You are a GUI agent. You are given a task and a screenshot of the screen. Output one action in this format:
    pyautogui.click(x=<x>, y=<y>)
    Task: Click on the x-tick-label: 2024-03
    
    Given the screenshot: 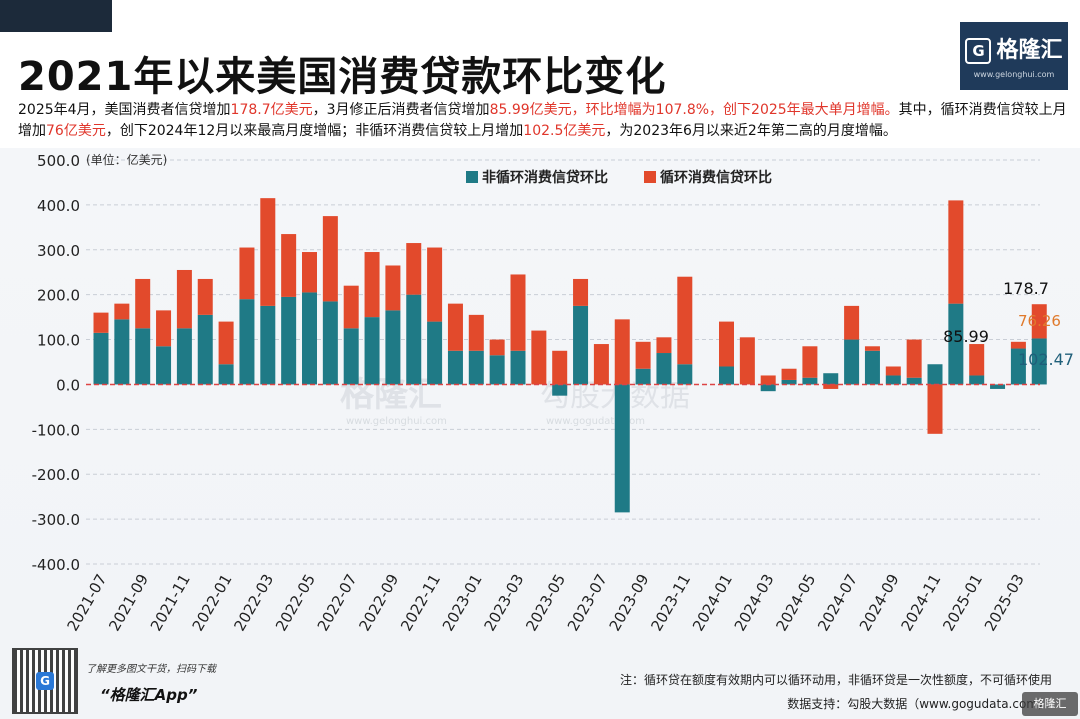 What is the action you would take?
    pyautogui.click(x=754, y=602)
    